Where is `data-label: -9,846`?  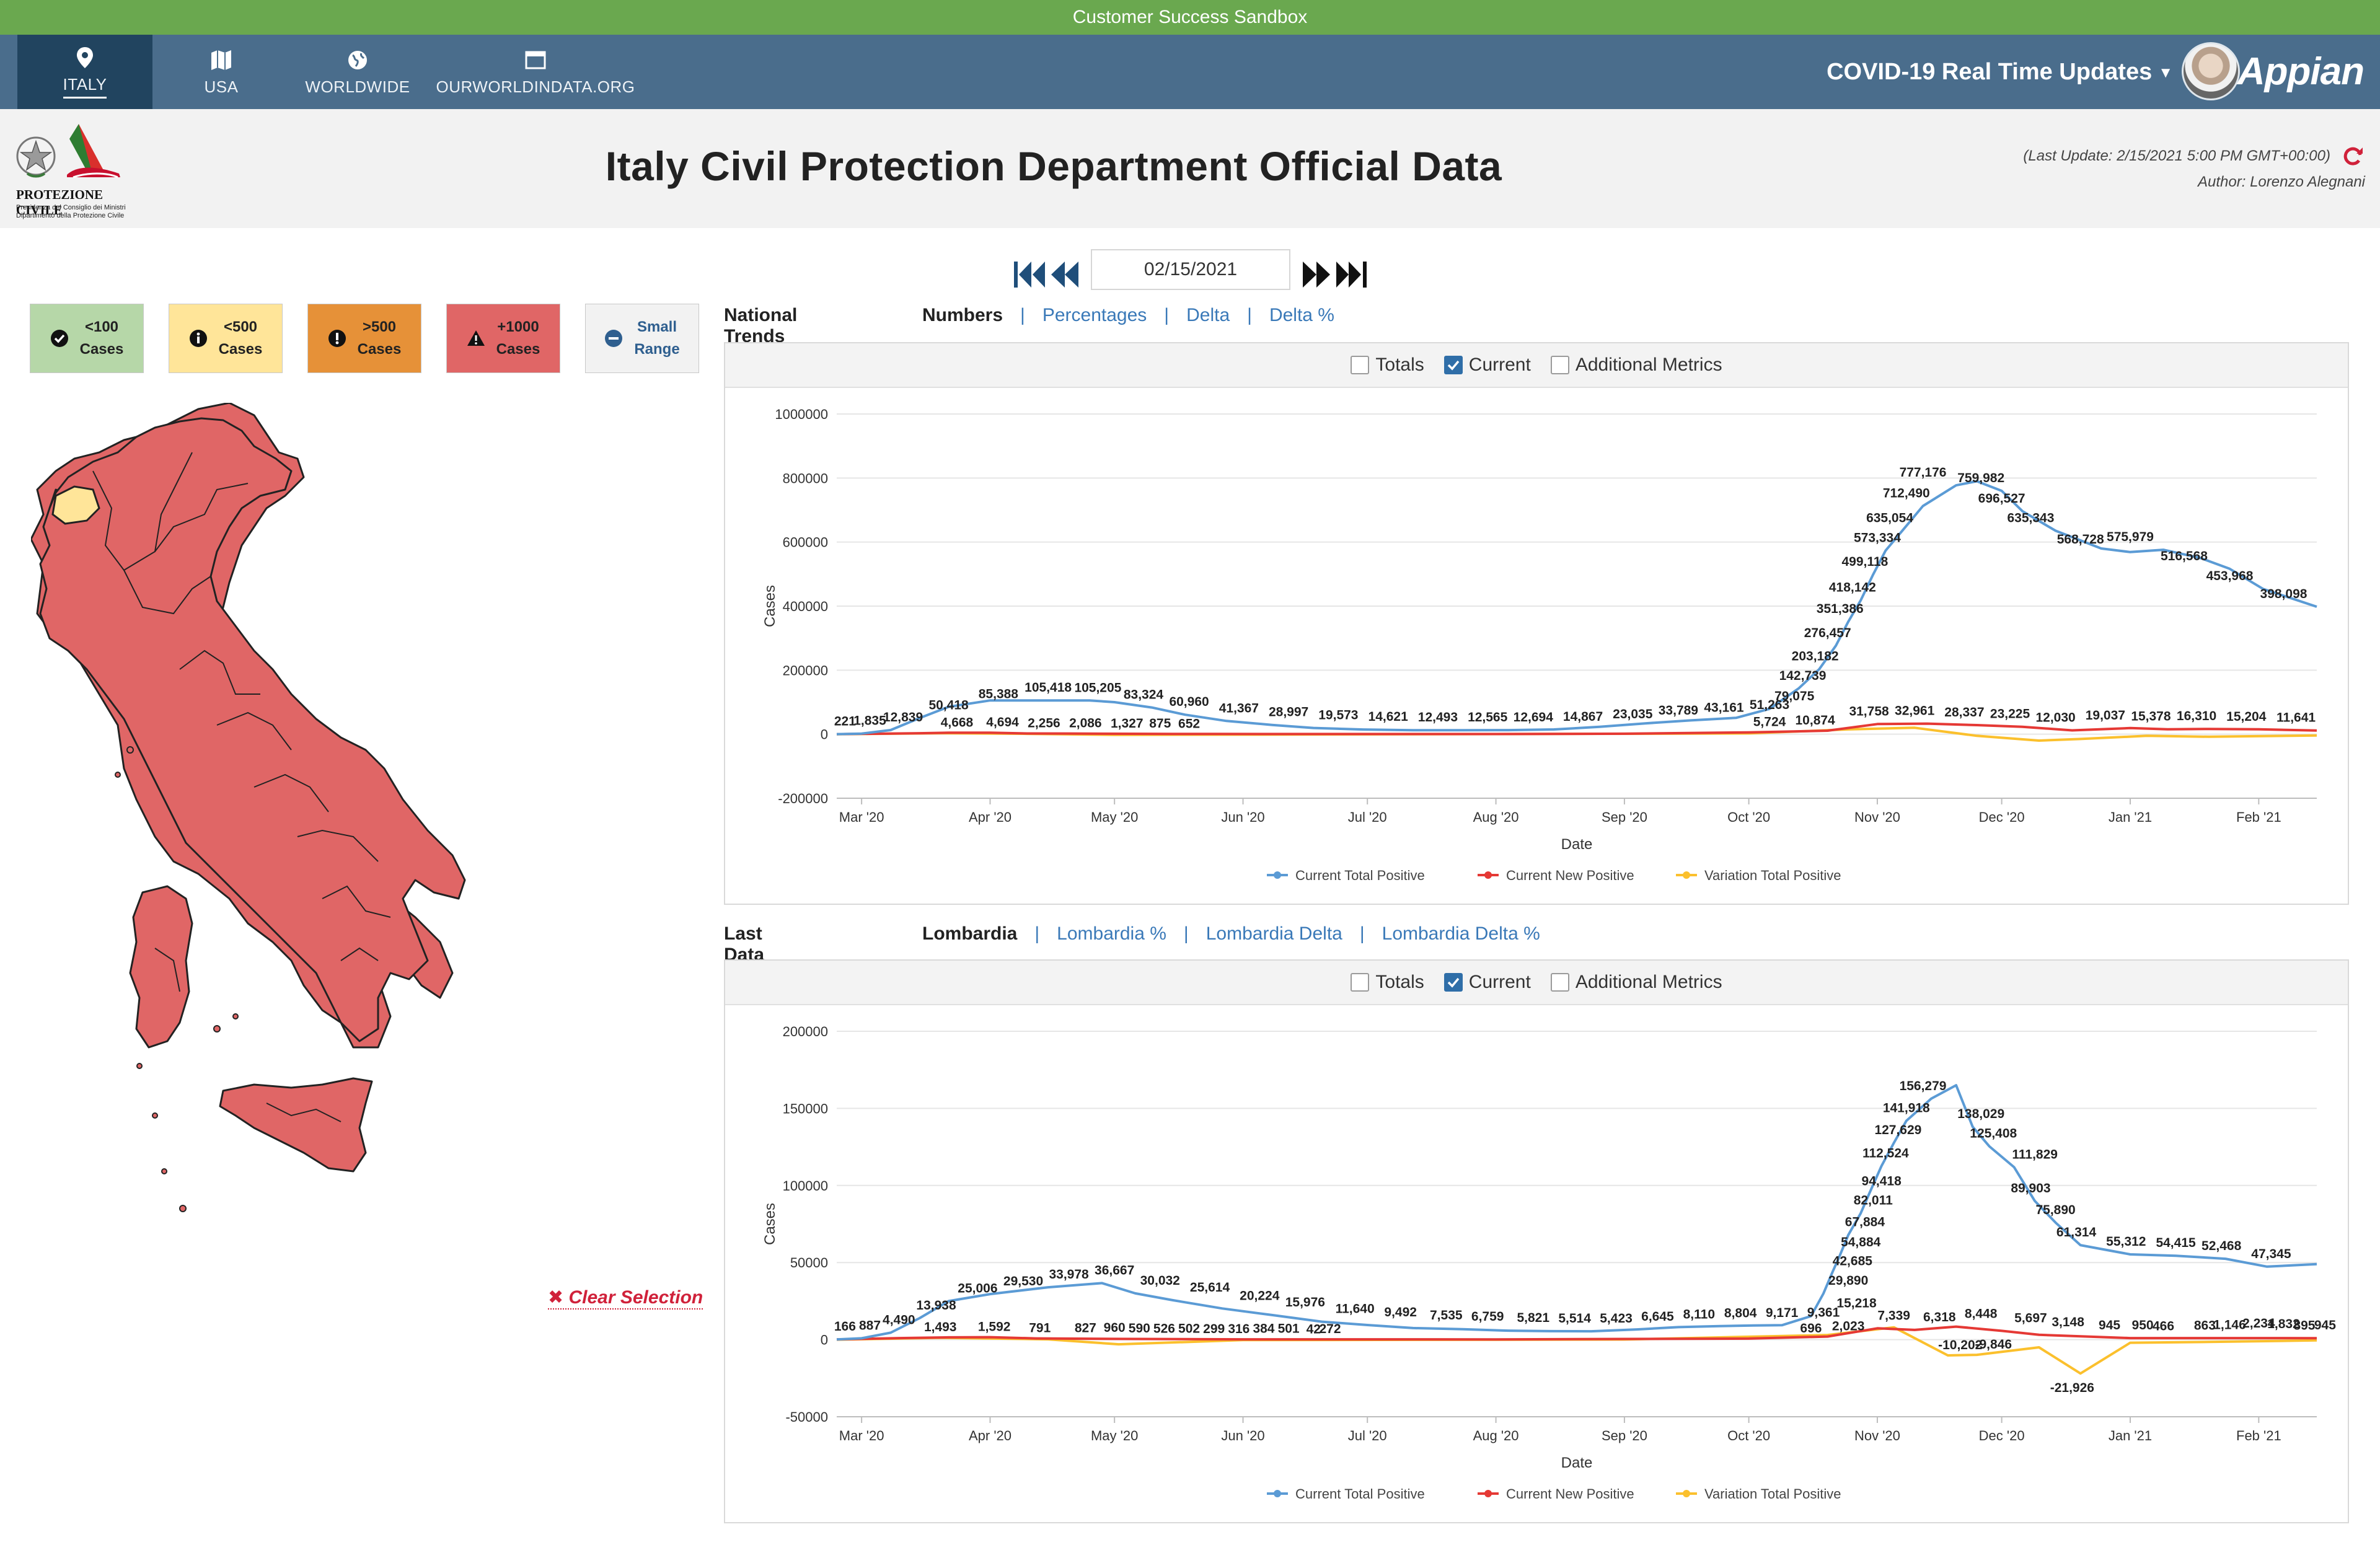
data-label: -9,846 is located at coordinates (1993, 1344).